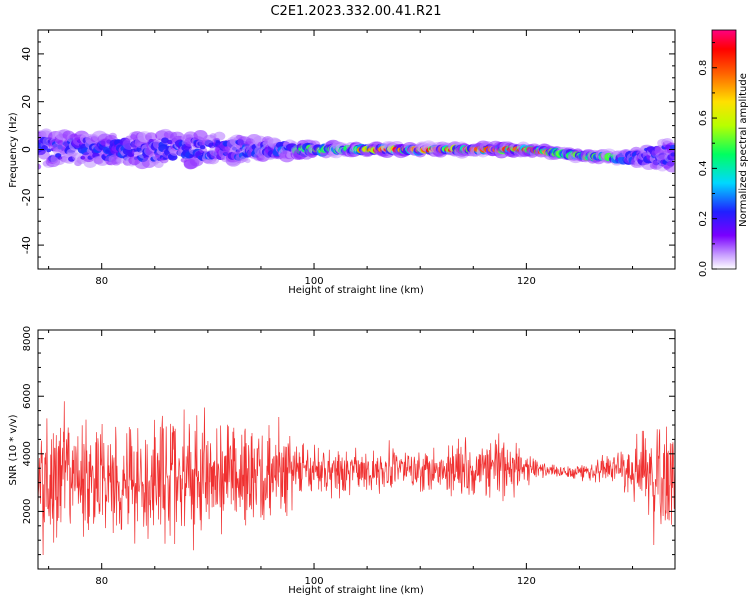  Describe the element at coordinates (743, 150) in the screenshot. I see `colorbar-label: Normalized spectral amplitude` at that location.